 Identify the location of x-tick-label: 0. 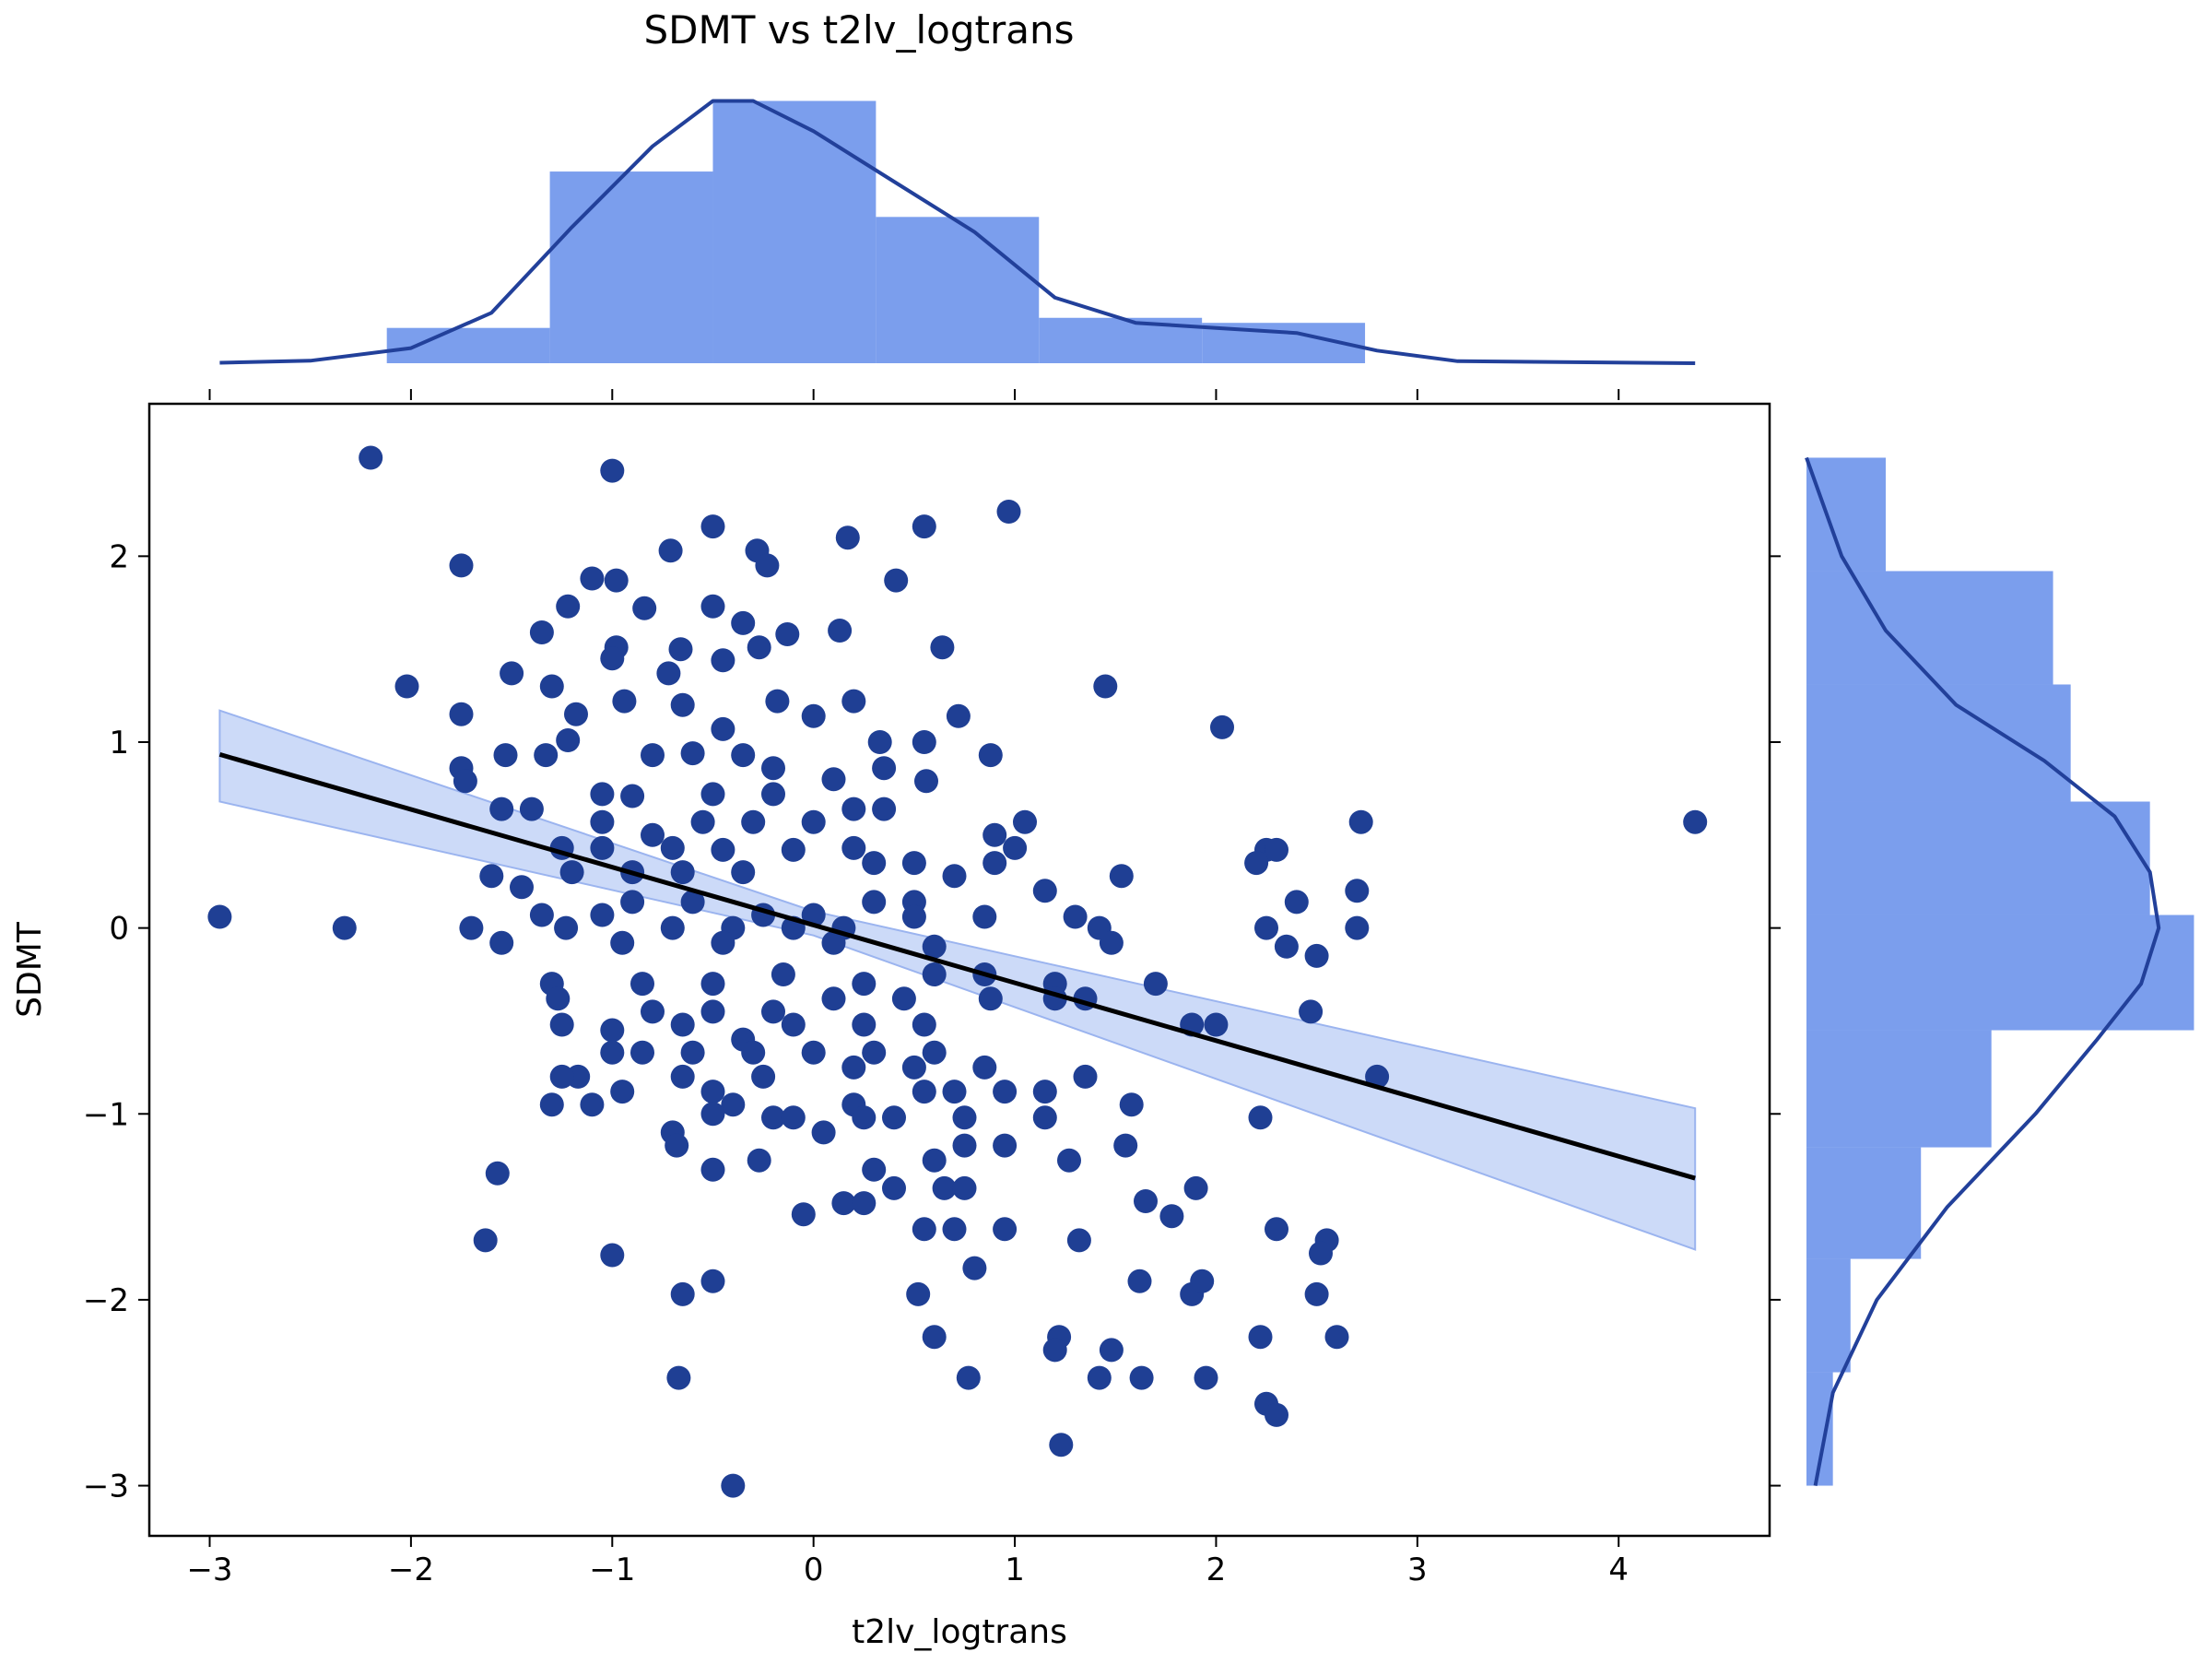
(814, 1570).